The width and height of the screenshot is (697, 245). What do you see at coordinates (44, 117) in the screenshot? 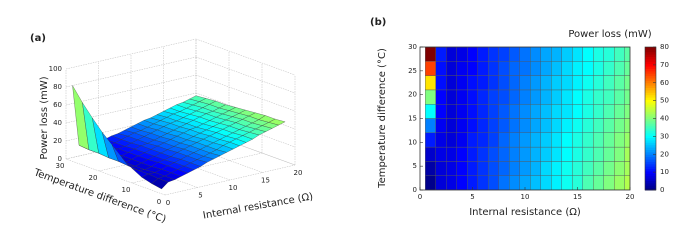
I see `z-axis-label: Power loss (mW)` at bounding box center [44, 117].